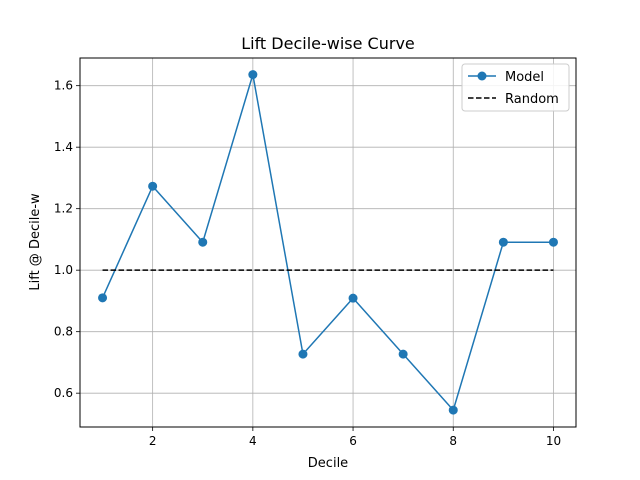  What do you see at coordinates (553, 441) in the screenshot?
I see `x-tick-label: 10` at bounding box center [553, 441].